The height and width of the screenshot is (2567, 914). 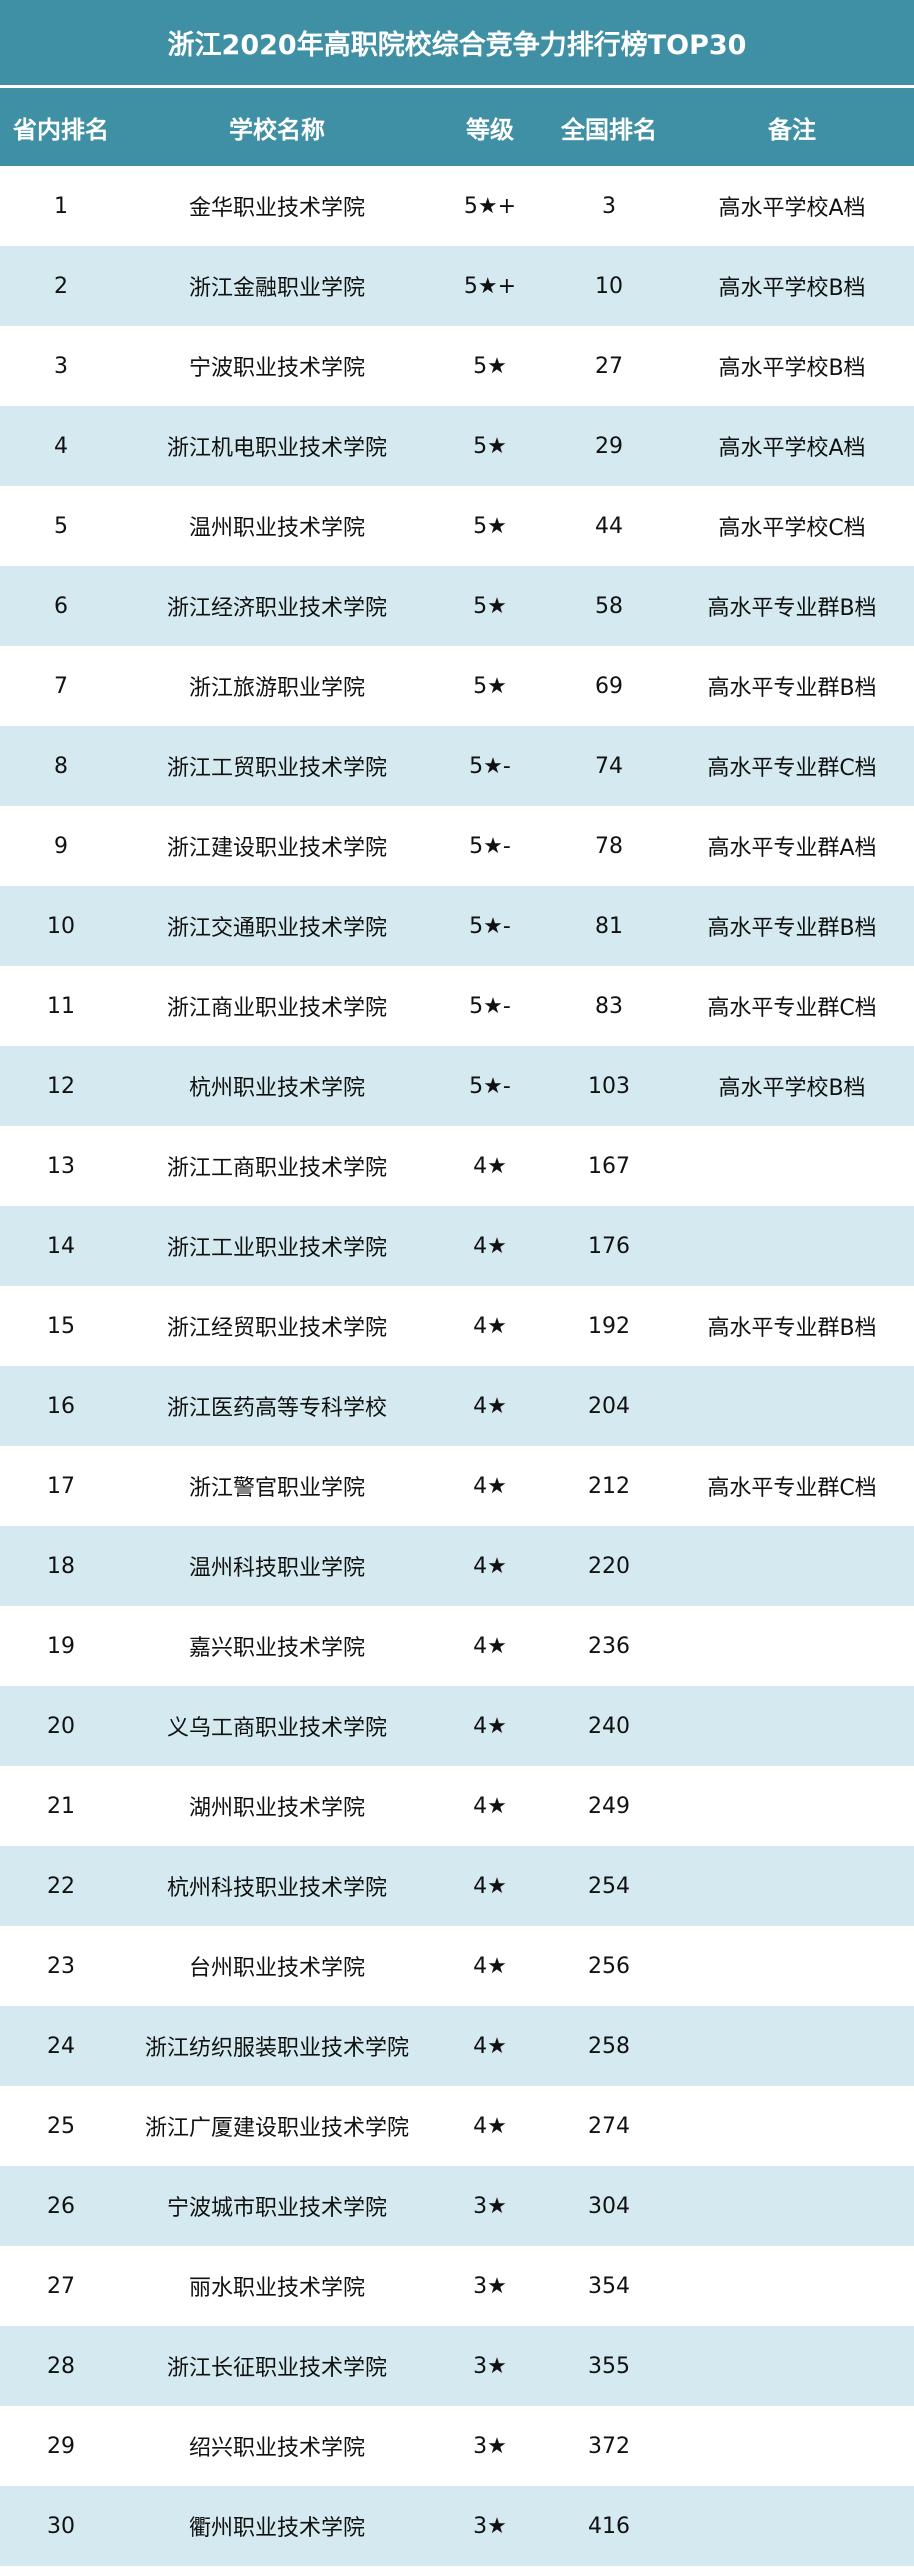 I want to click on cell-school-name: 衢州职业技术学院, so click(x=276, y=2528).